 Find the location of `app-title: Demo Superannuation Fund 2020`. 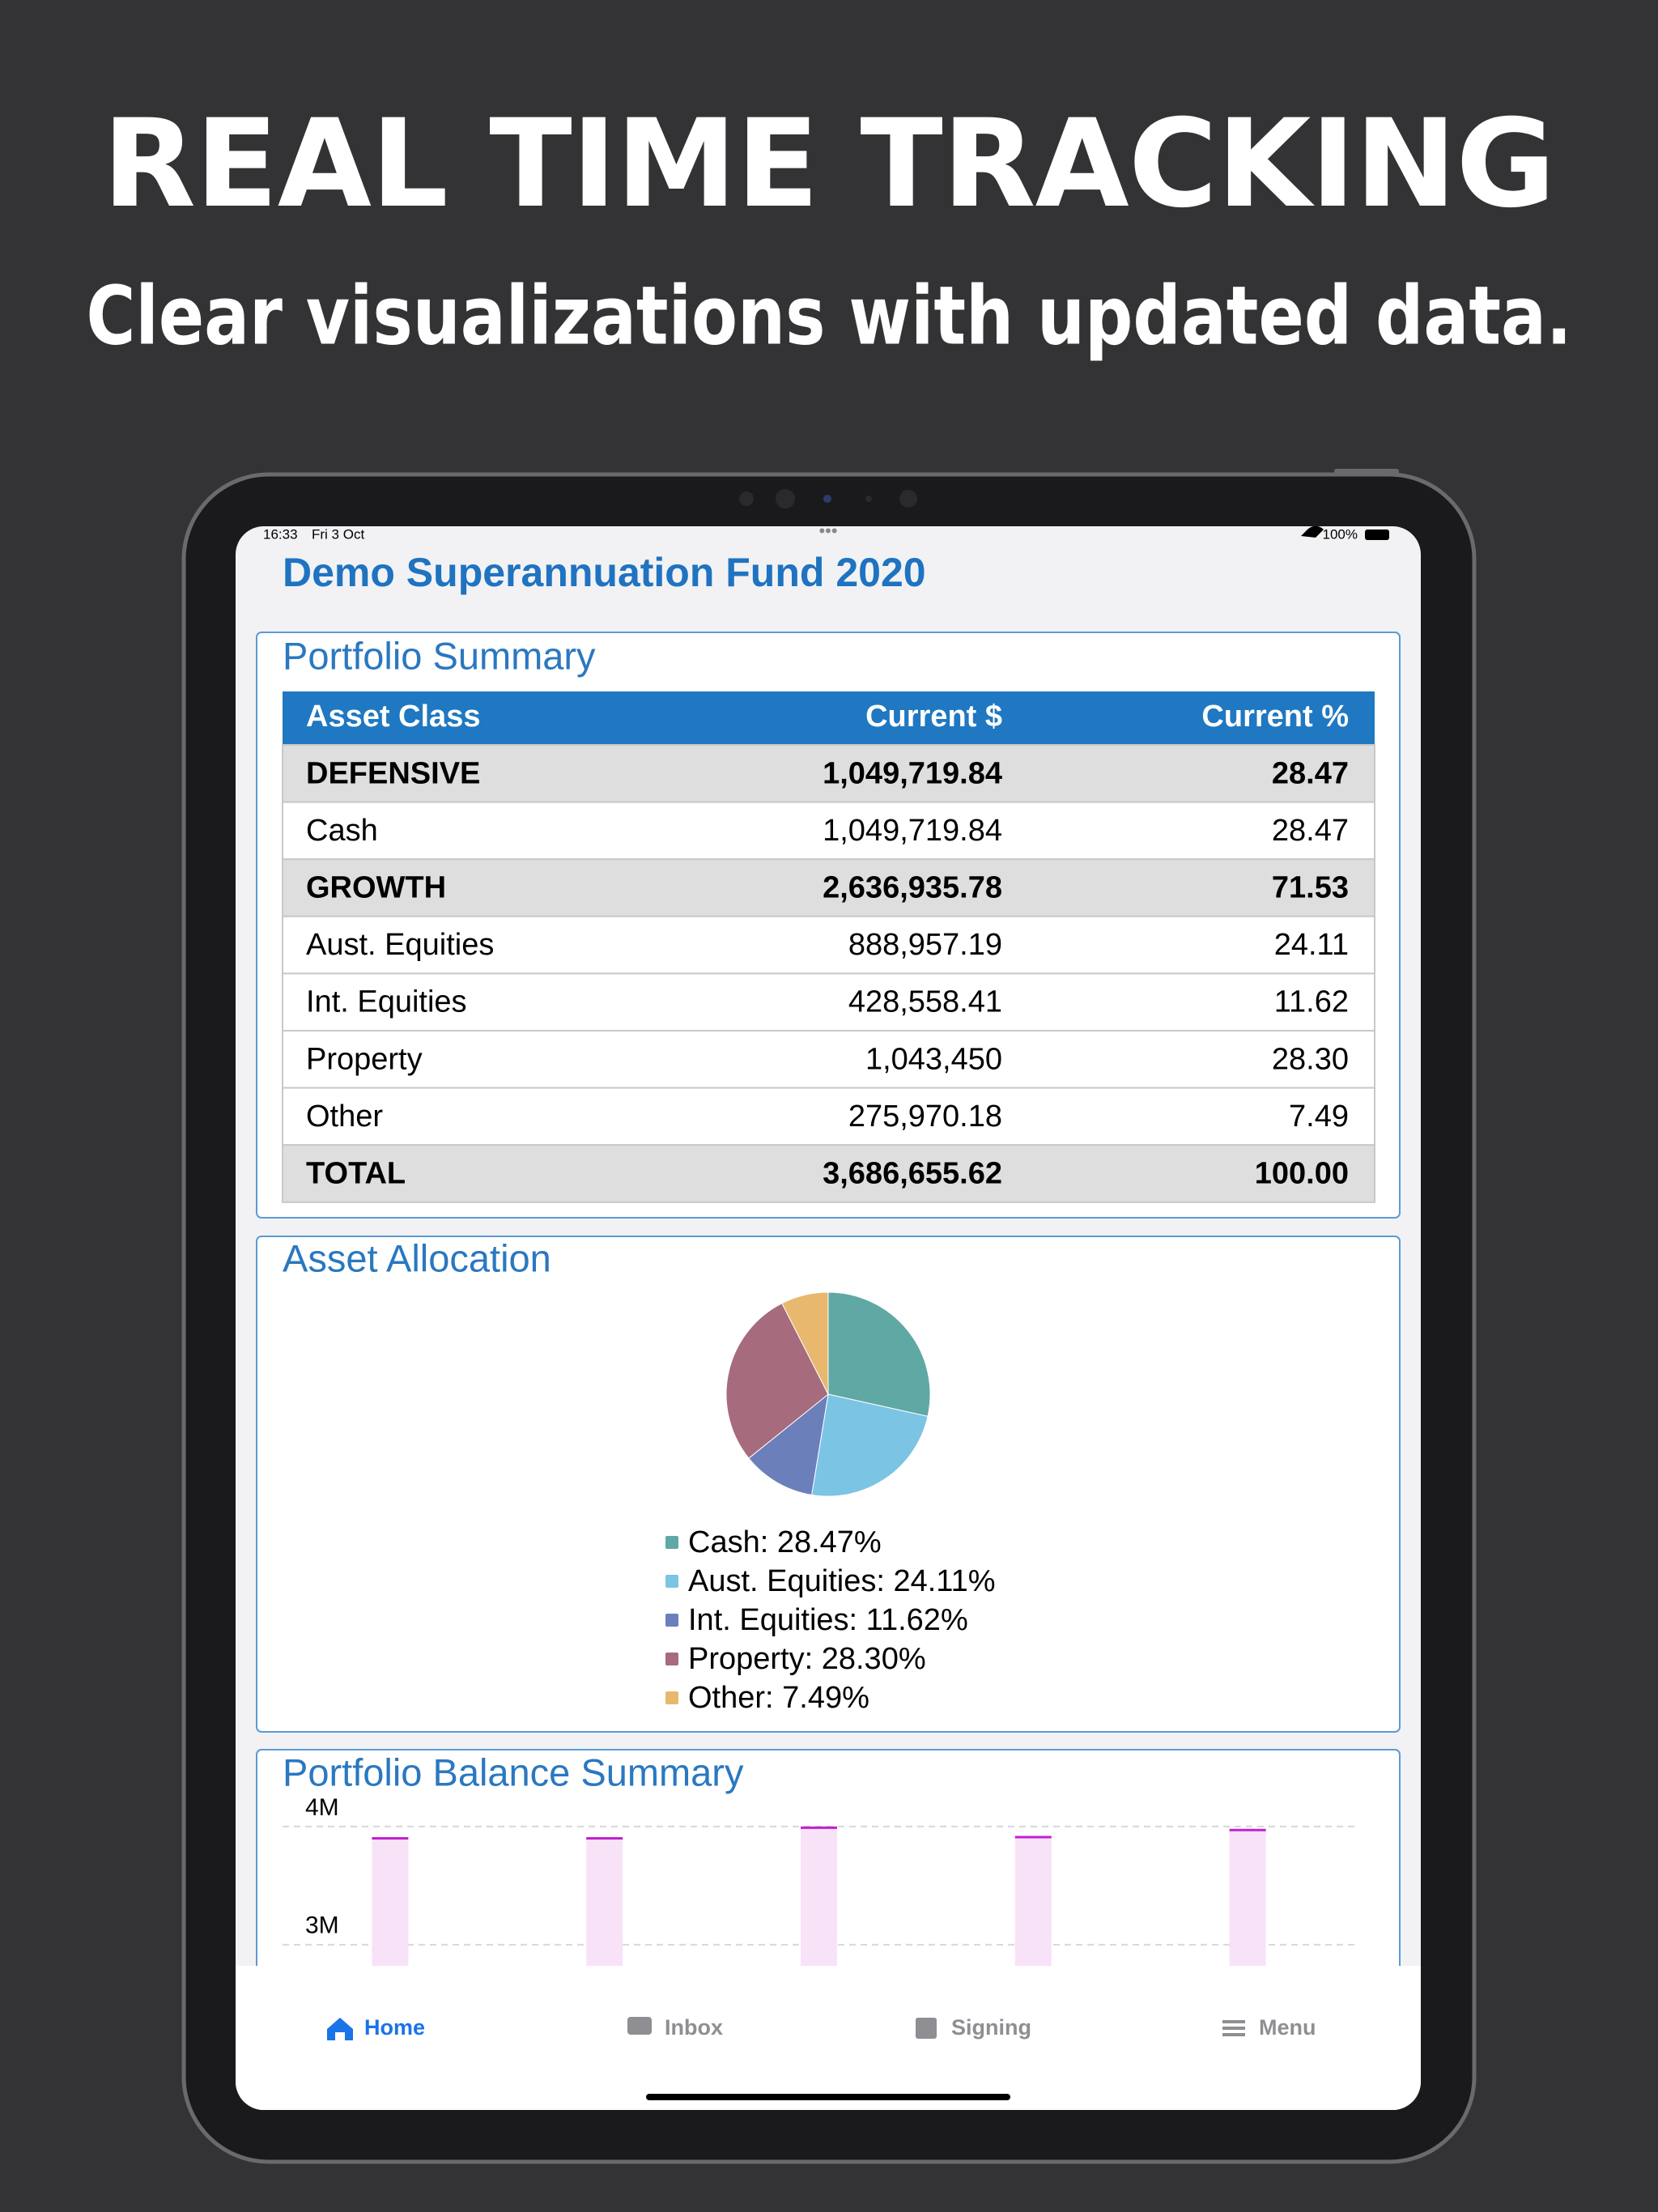

app-title: Demo Superannuation Fund 2020 is located at coordinates (604, 573).